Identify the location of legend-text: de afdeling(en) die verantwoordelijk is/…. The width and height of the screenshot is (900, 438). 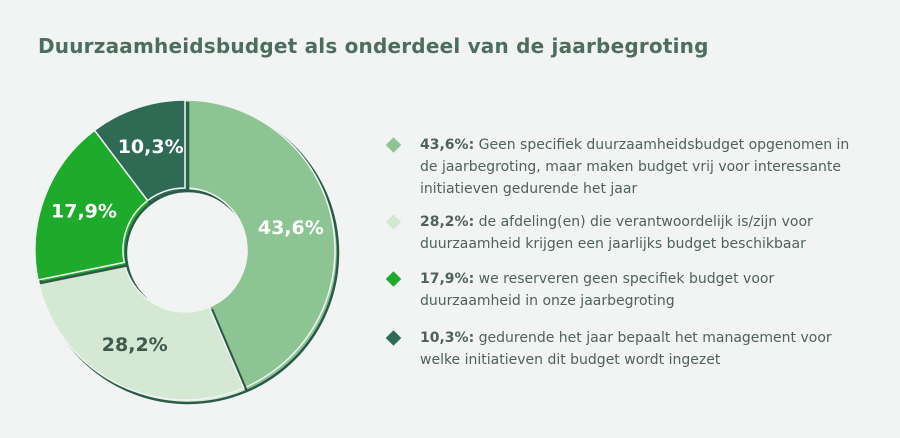
(616, 233).